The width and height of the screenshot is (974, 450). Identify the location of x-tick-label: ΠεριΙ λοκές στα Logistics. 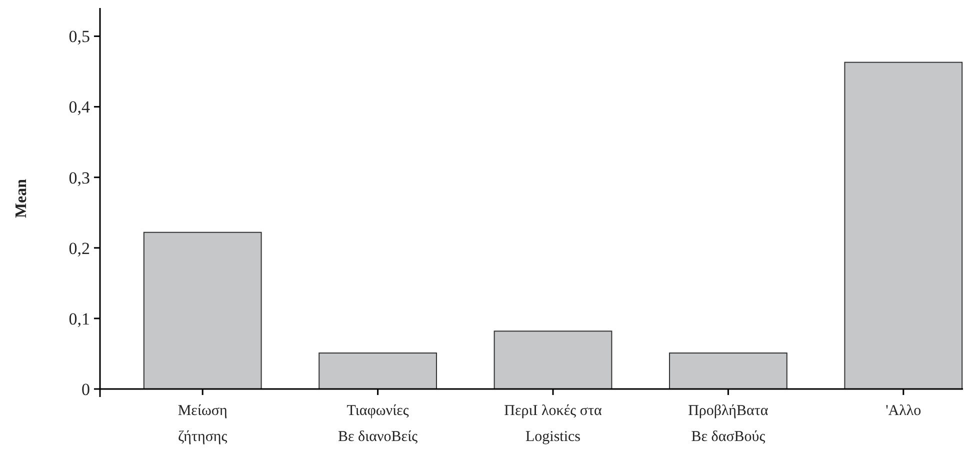
(553, 424).